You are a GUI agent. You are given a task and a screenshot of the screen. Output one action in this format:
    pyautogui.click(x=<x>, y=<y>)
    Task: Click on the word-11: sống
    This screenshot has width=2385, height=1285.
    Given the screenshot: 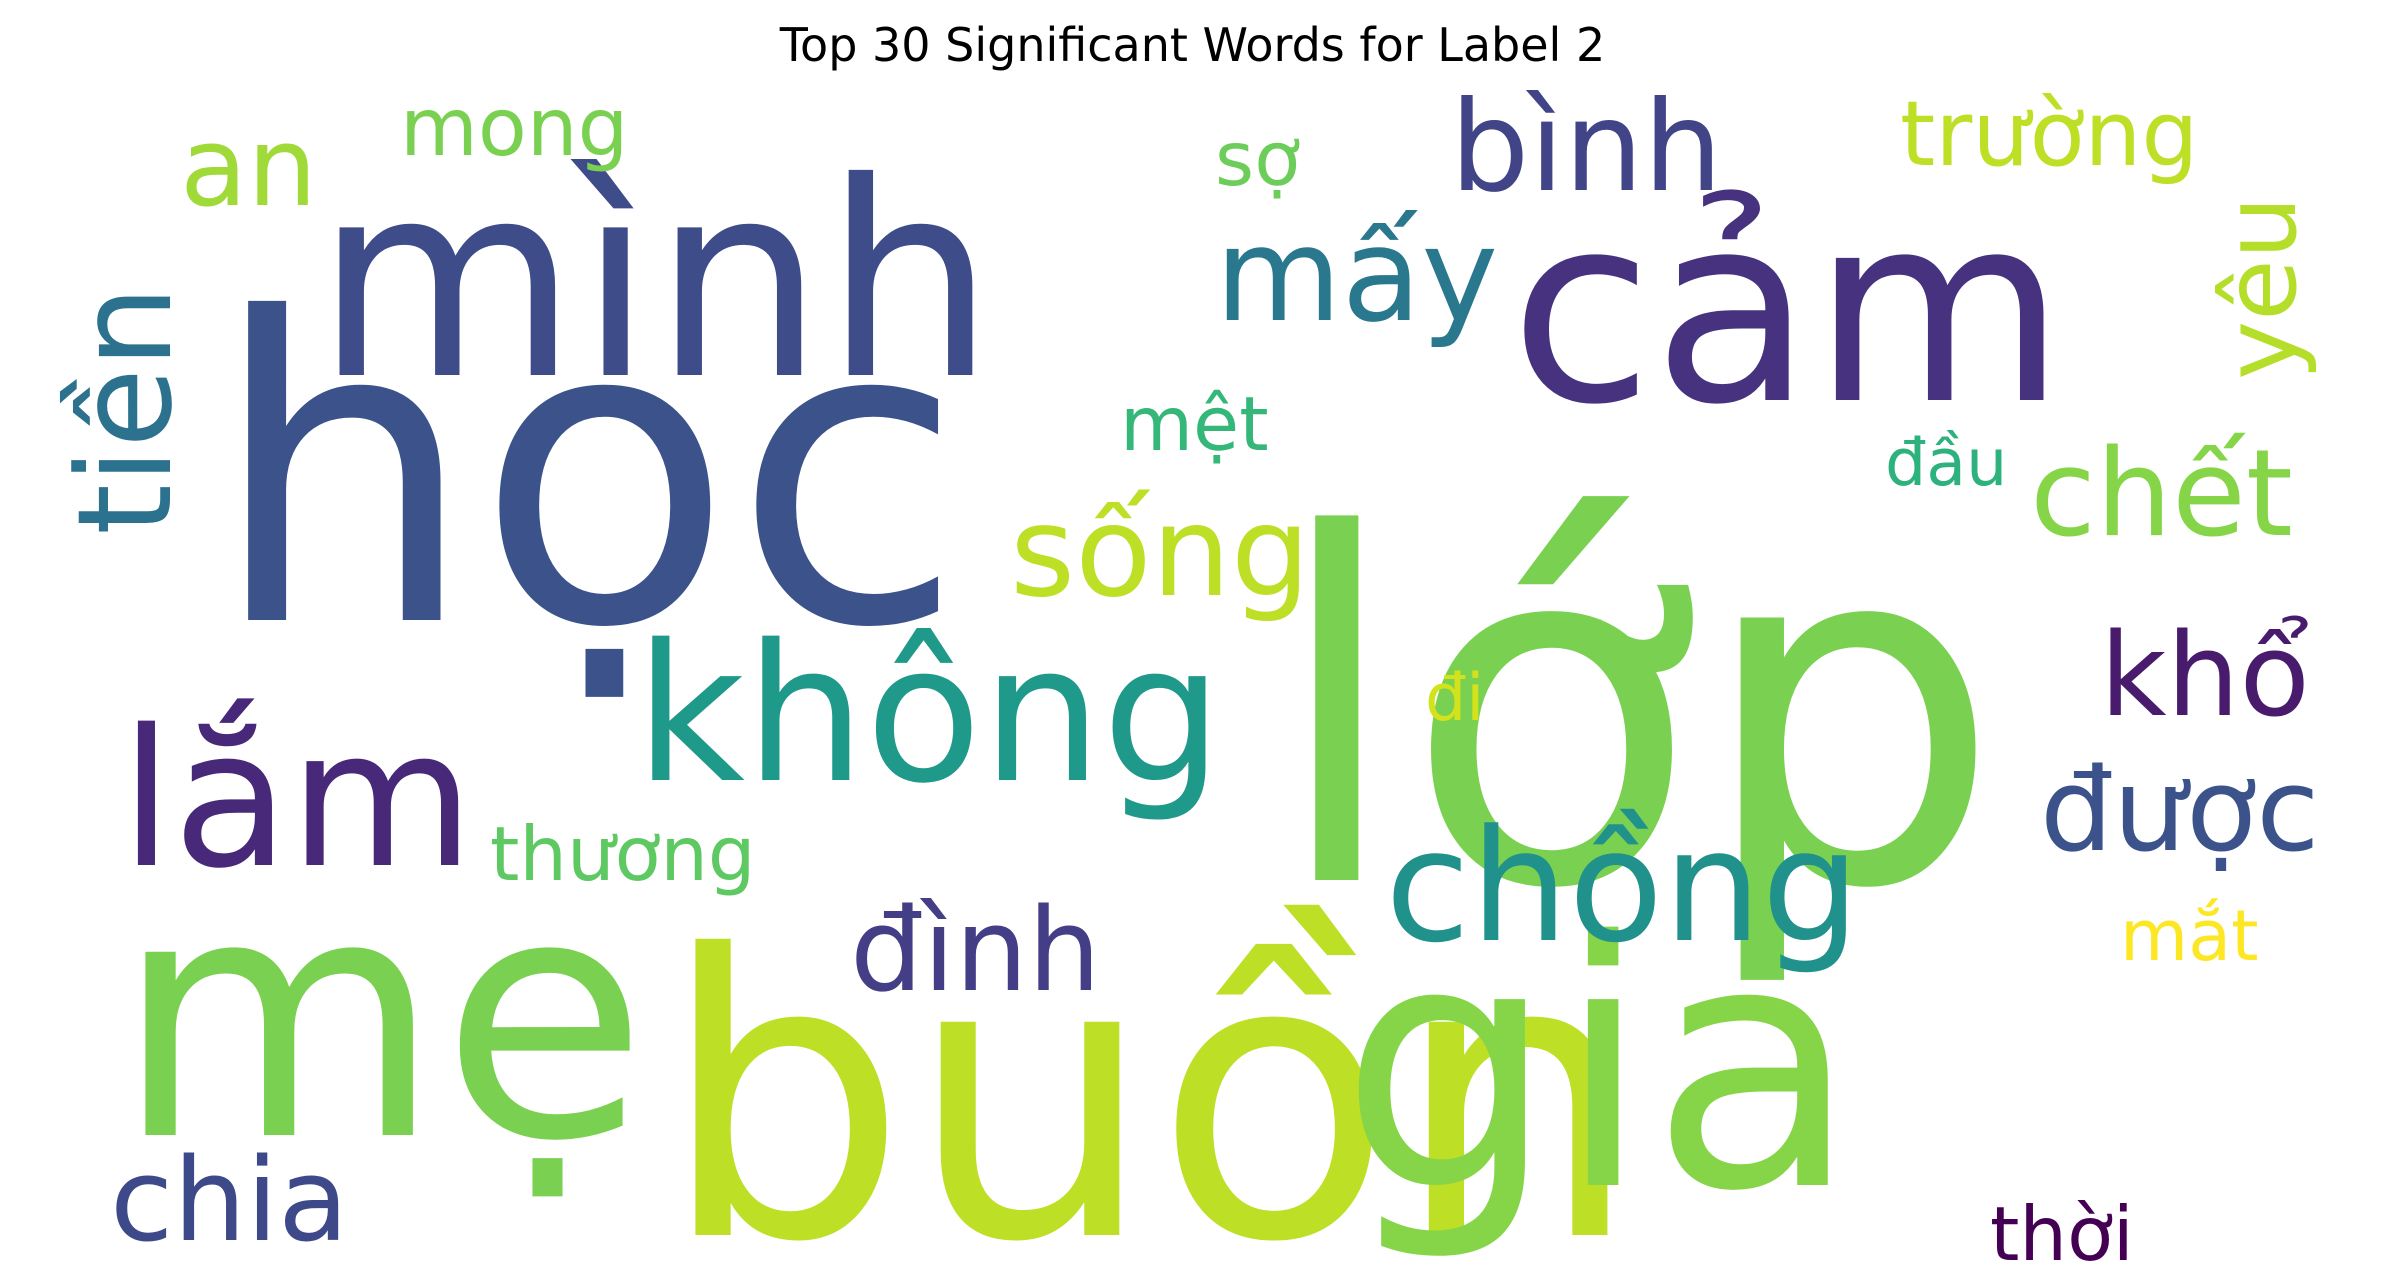 What is the action you would take?
    pyautogui.click(x=1160, y=552)
    